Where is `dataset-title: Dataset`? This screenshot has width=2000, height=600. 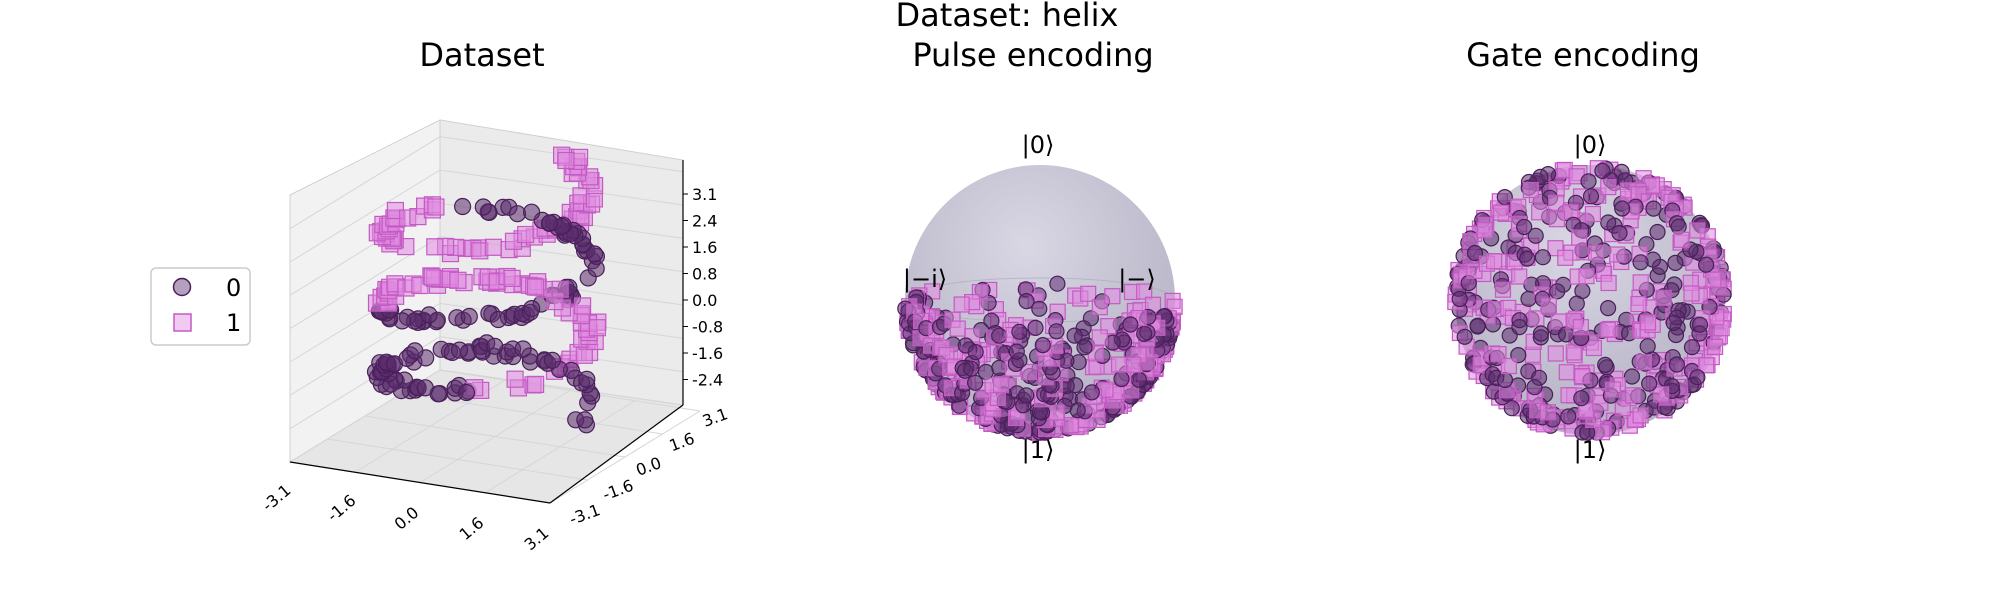 dataset-title: Dataset is located at coordinates (481, 55).